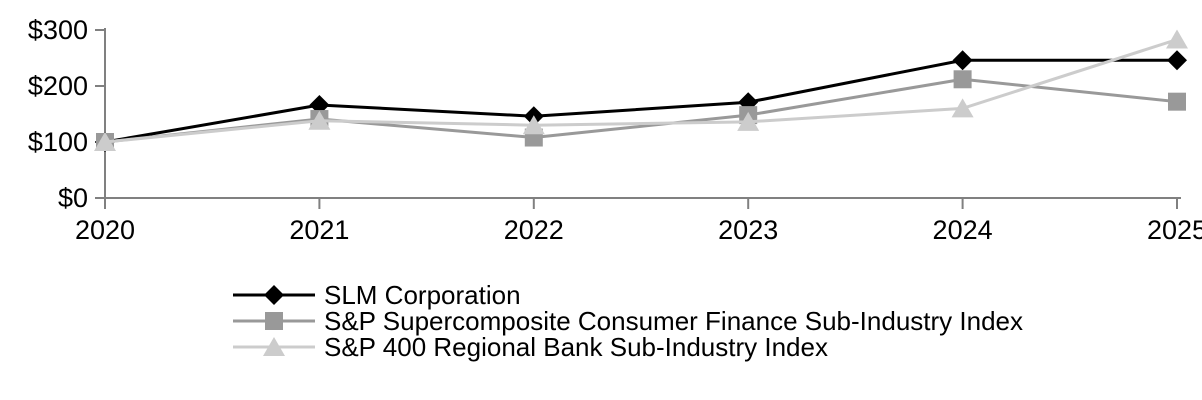 The height and width of the screenshot is (400, 1202). I want to click on legend-square-marker-icon, so click(274, 321).